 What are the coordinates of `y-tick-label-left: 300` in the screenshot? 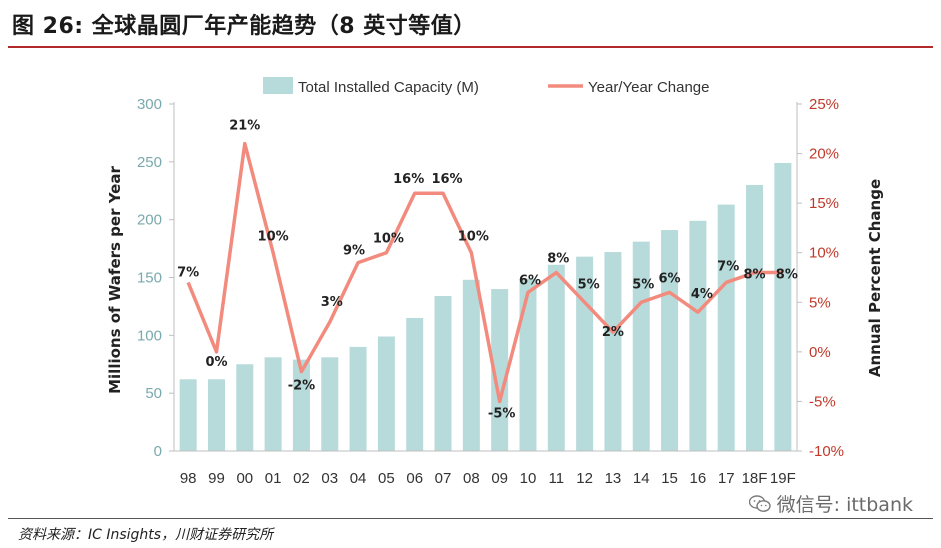 It's located at (149, 104).